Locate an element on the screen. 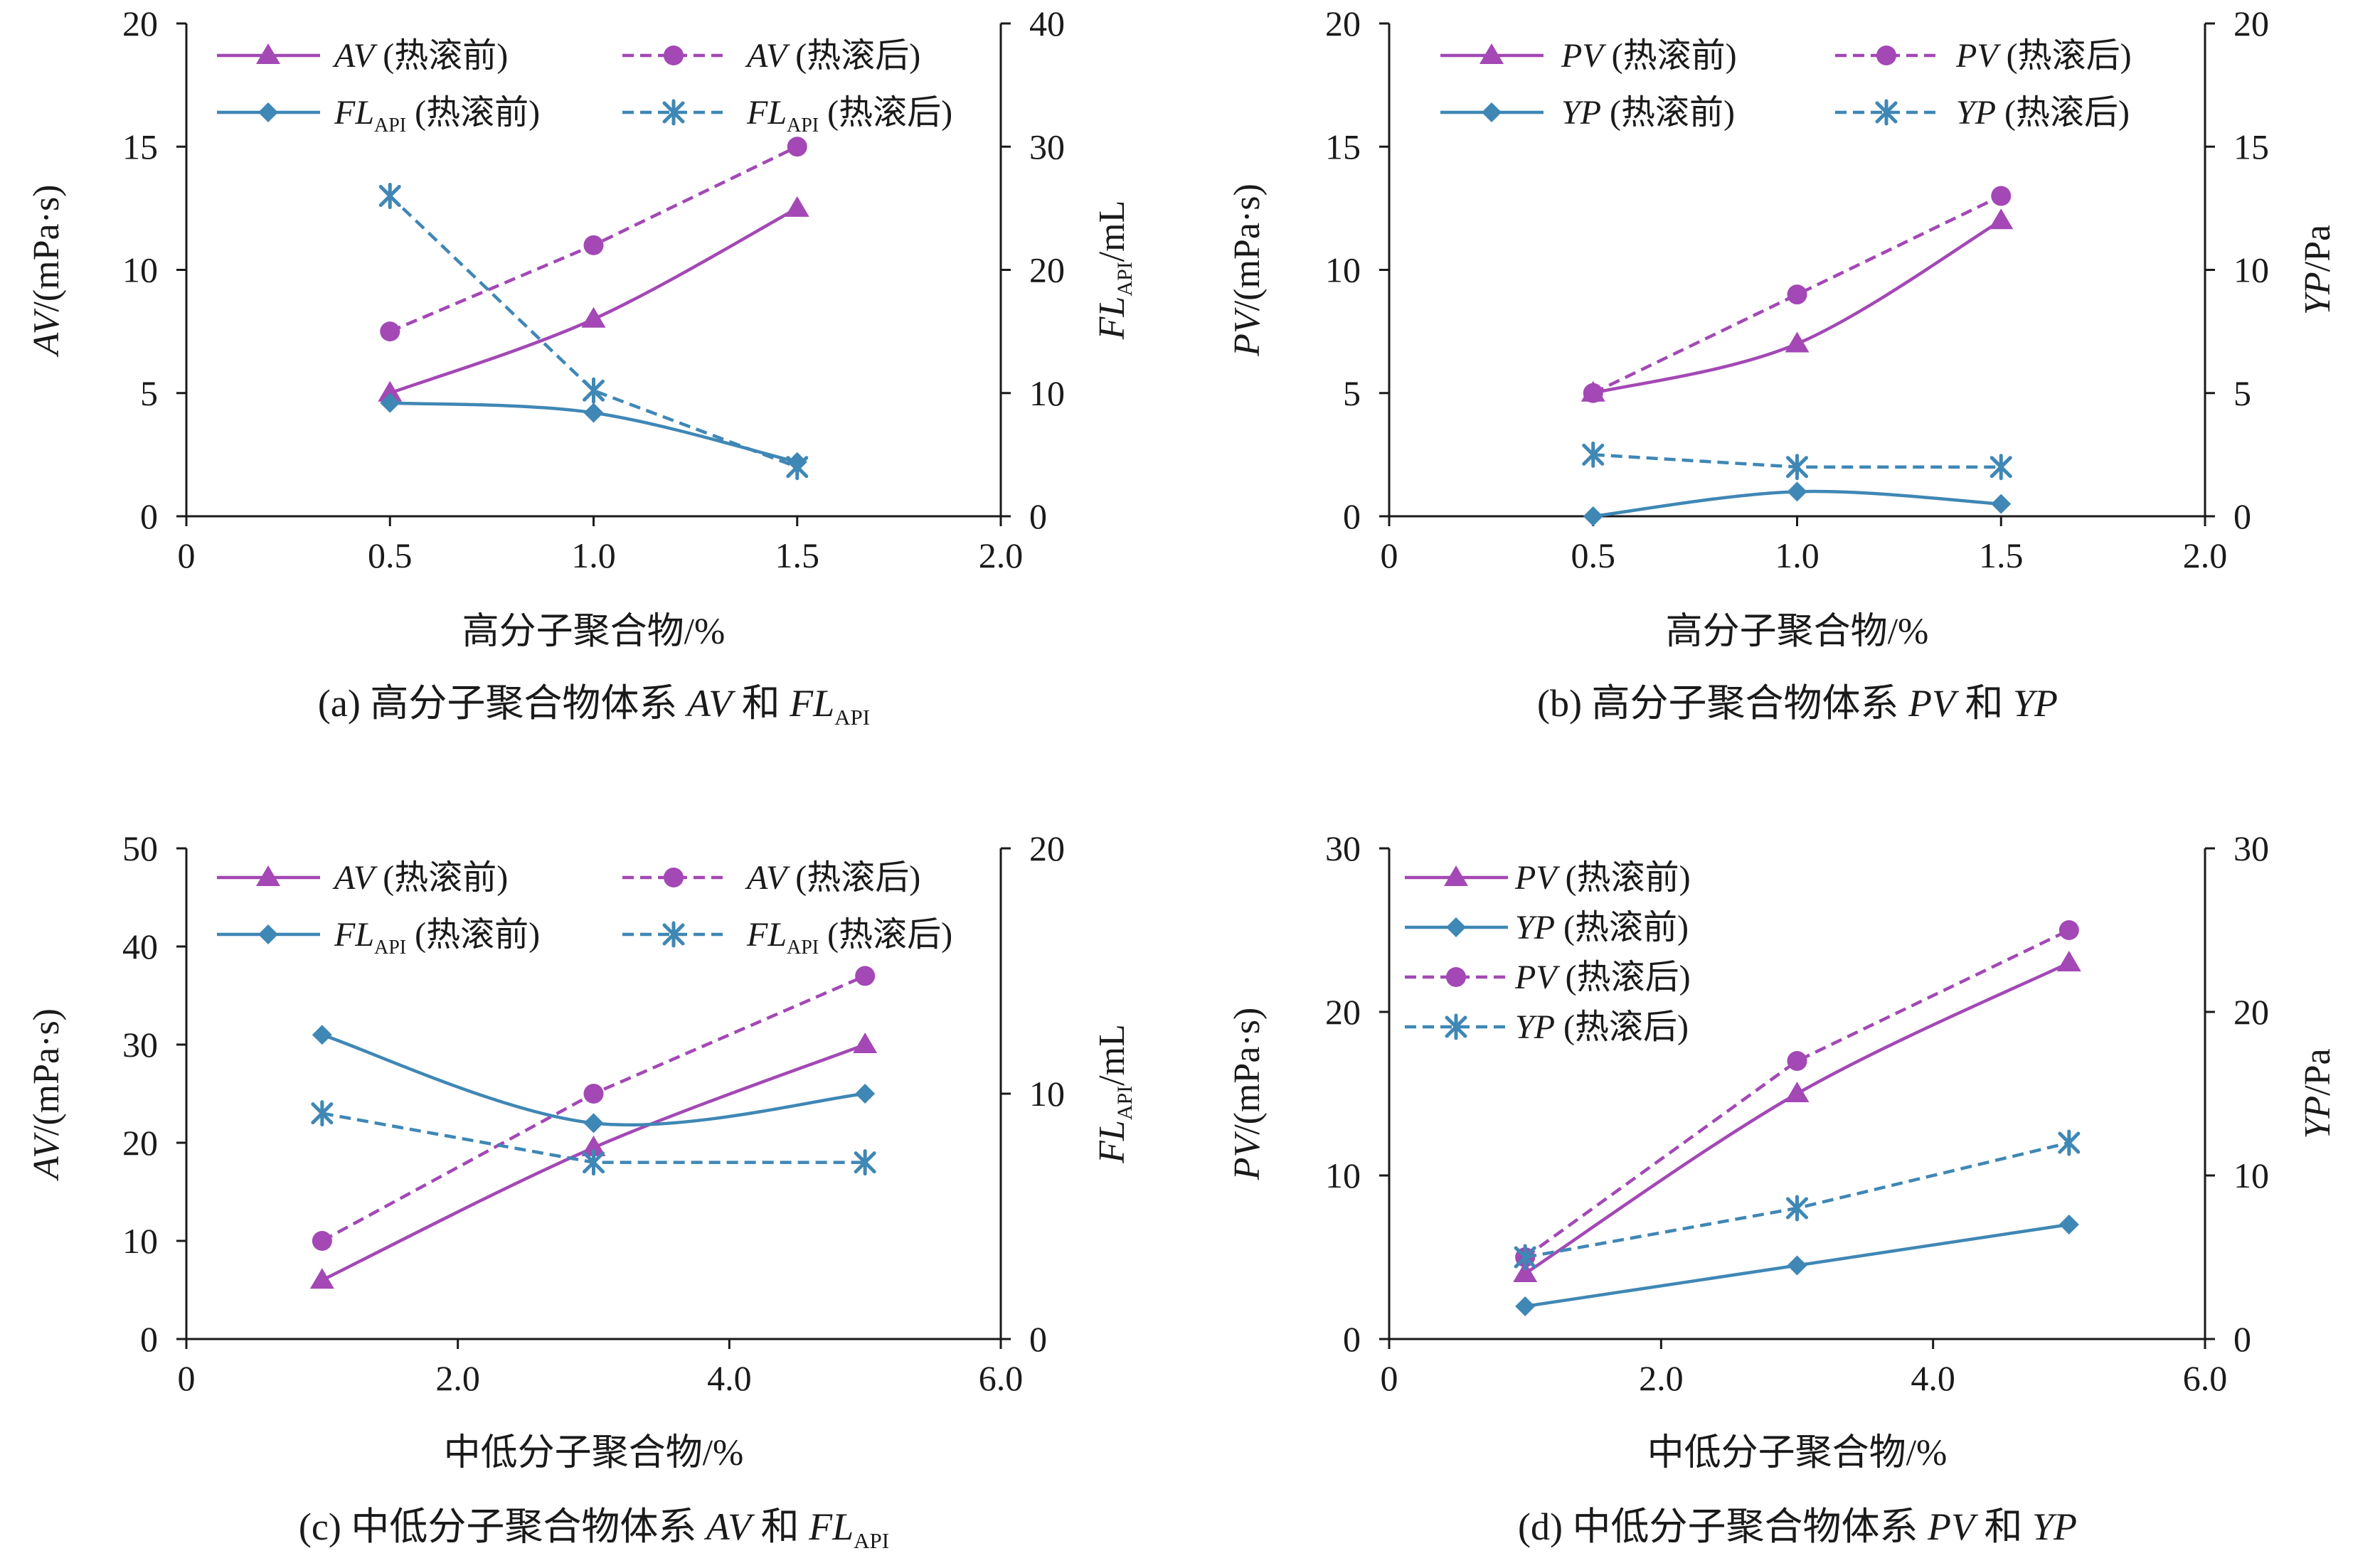 The height and width of the screenshot is (1568, 2380). legend-label: PV (热滚前) is located at coordinates (1649, 56).